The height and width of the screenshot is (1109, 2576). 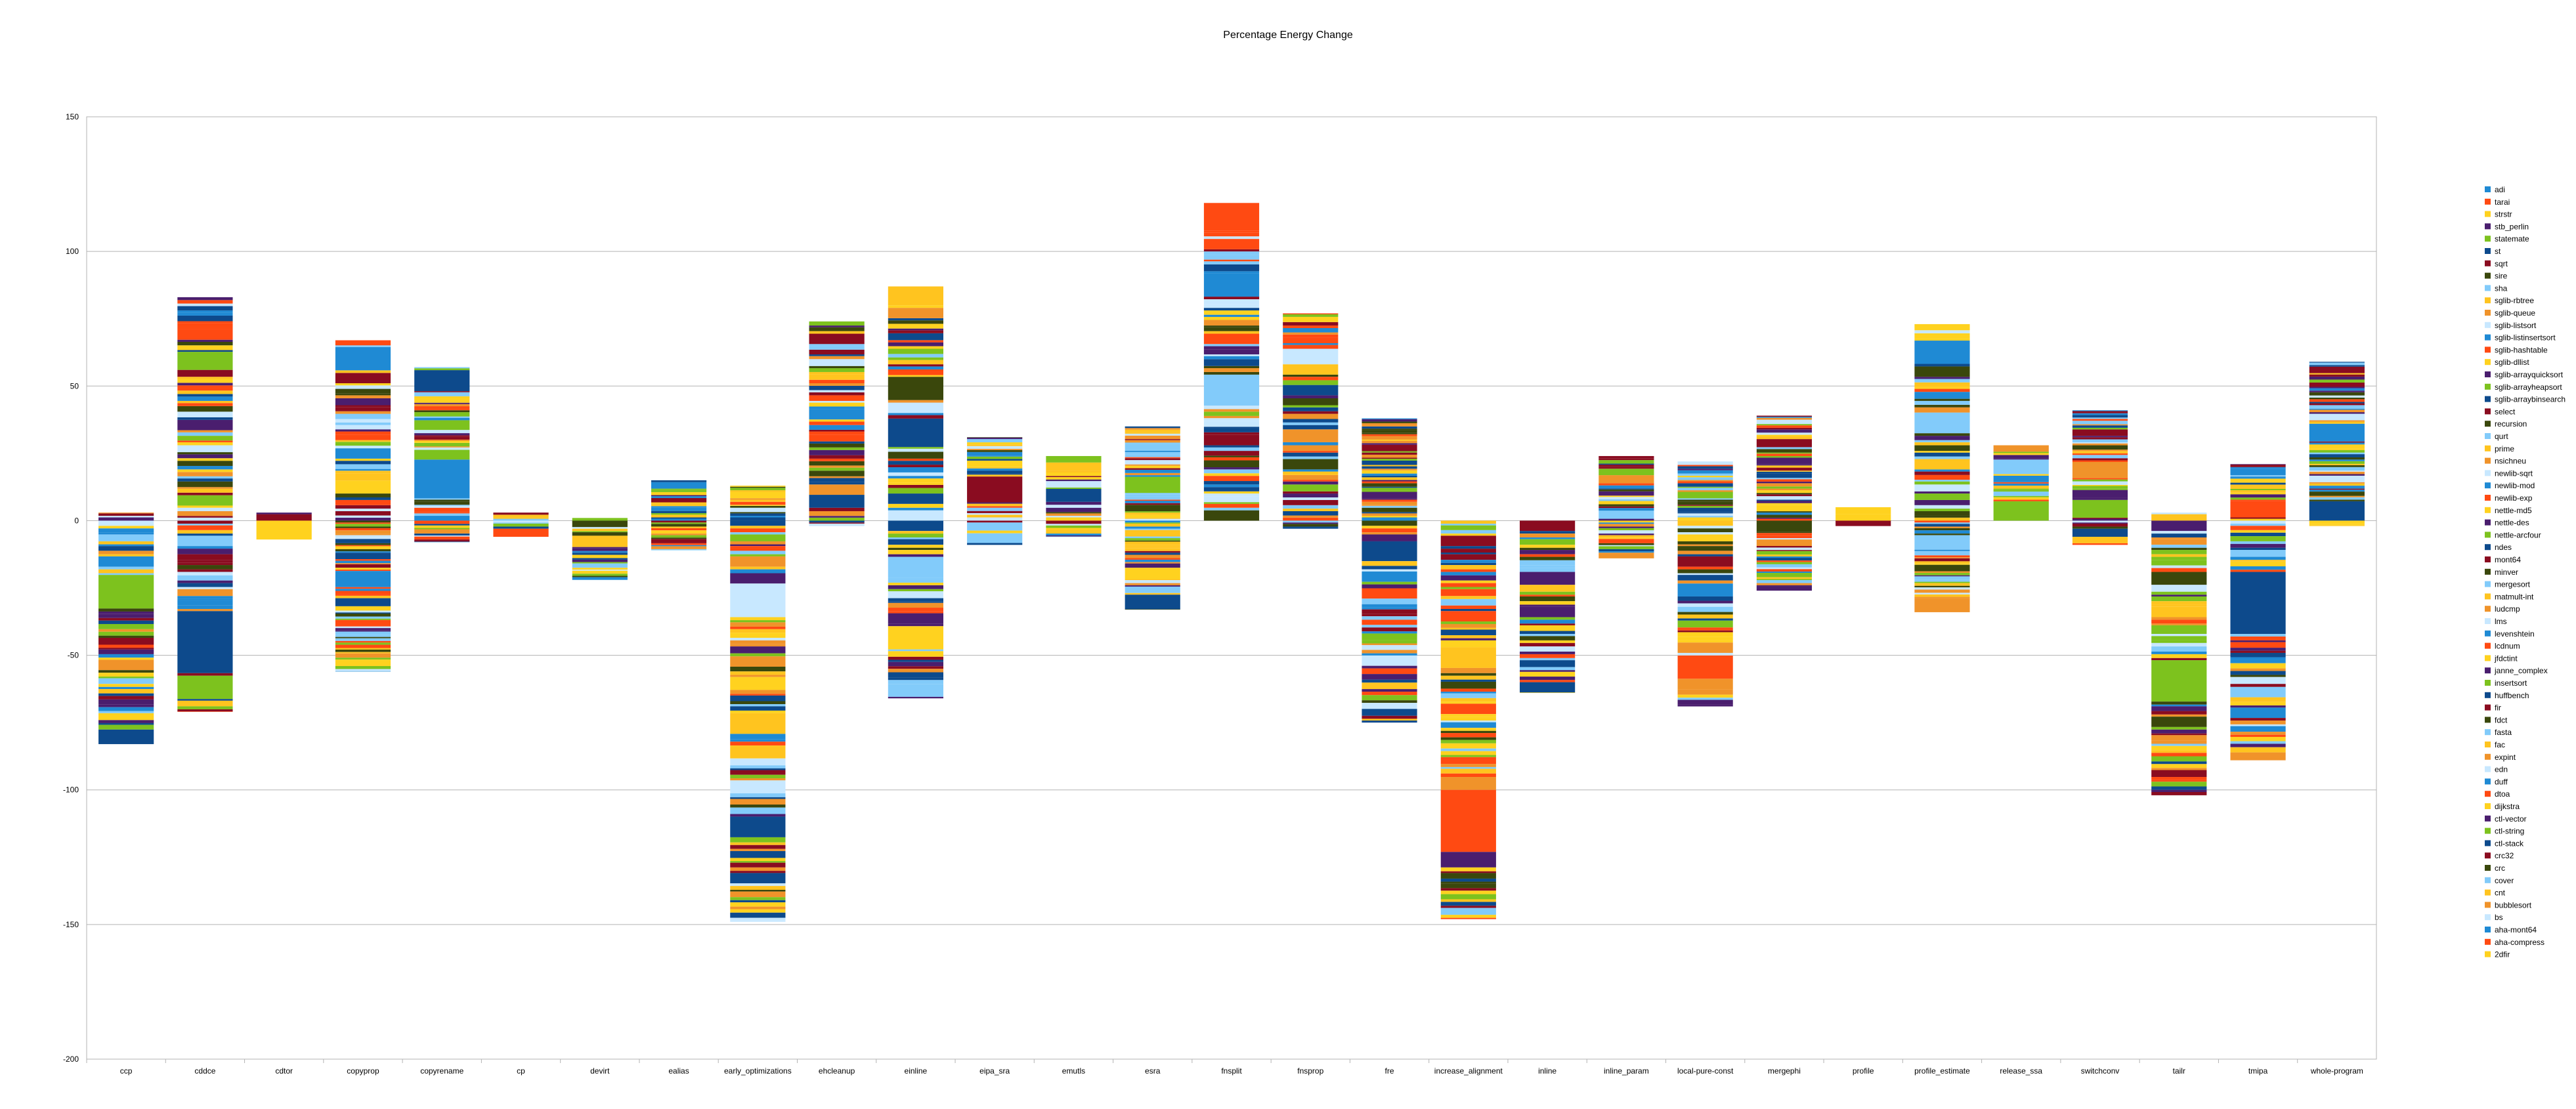 I want to click on x-tick-label: profile_estimate, so click(x=1942, y=1071).